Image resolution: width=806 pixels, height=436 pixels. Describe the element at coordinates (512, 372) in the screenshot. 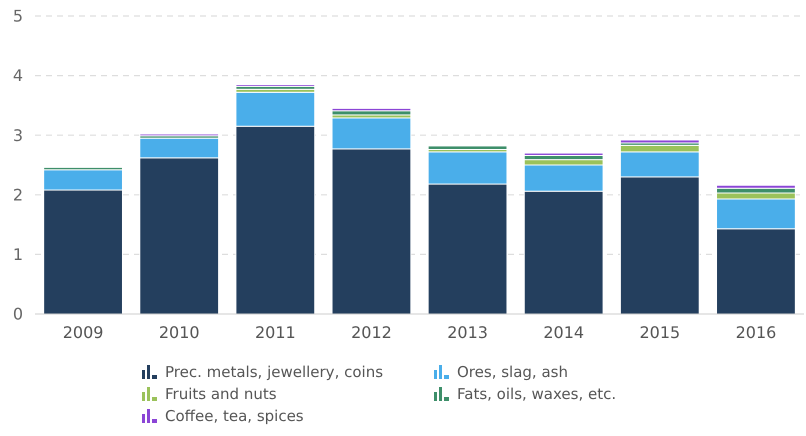

I see `legend-label: Ores, slag, ash` at that location.